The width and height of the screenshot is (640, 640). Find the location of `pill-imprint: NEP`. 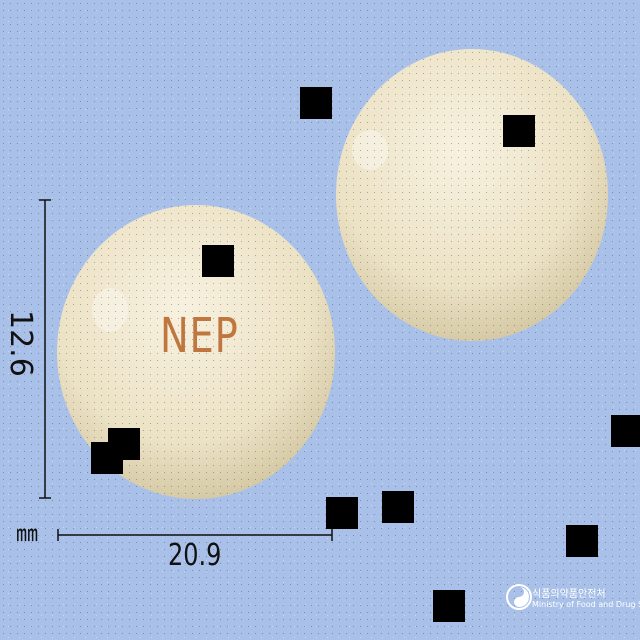

pill-imprint: NEP is located at coordinates (199, 336).